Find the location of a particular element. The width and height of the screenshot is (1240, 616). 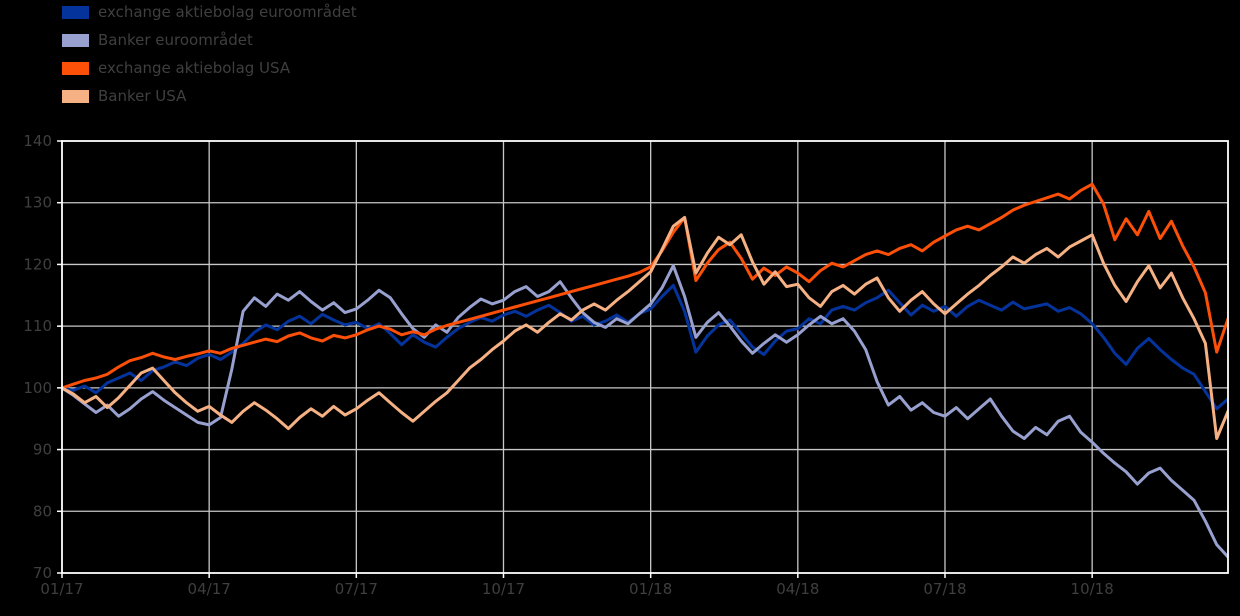

svg-text: 80 is located at coordinates (42, 511).